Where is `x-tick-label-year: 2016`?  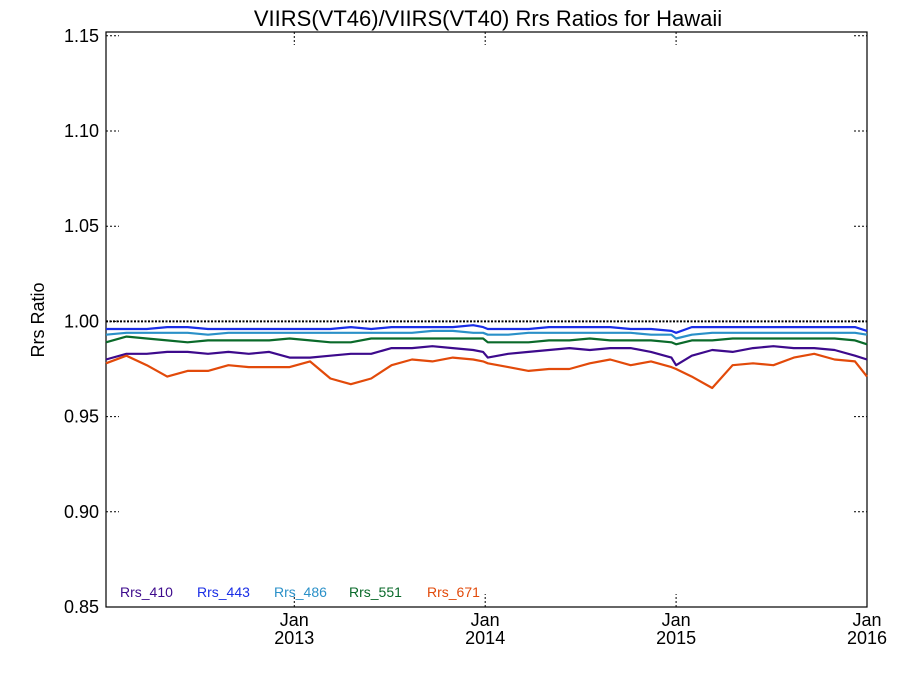
x-tick-label-year: 2016 is located at coordinates (867, 638).